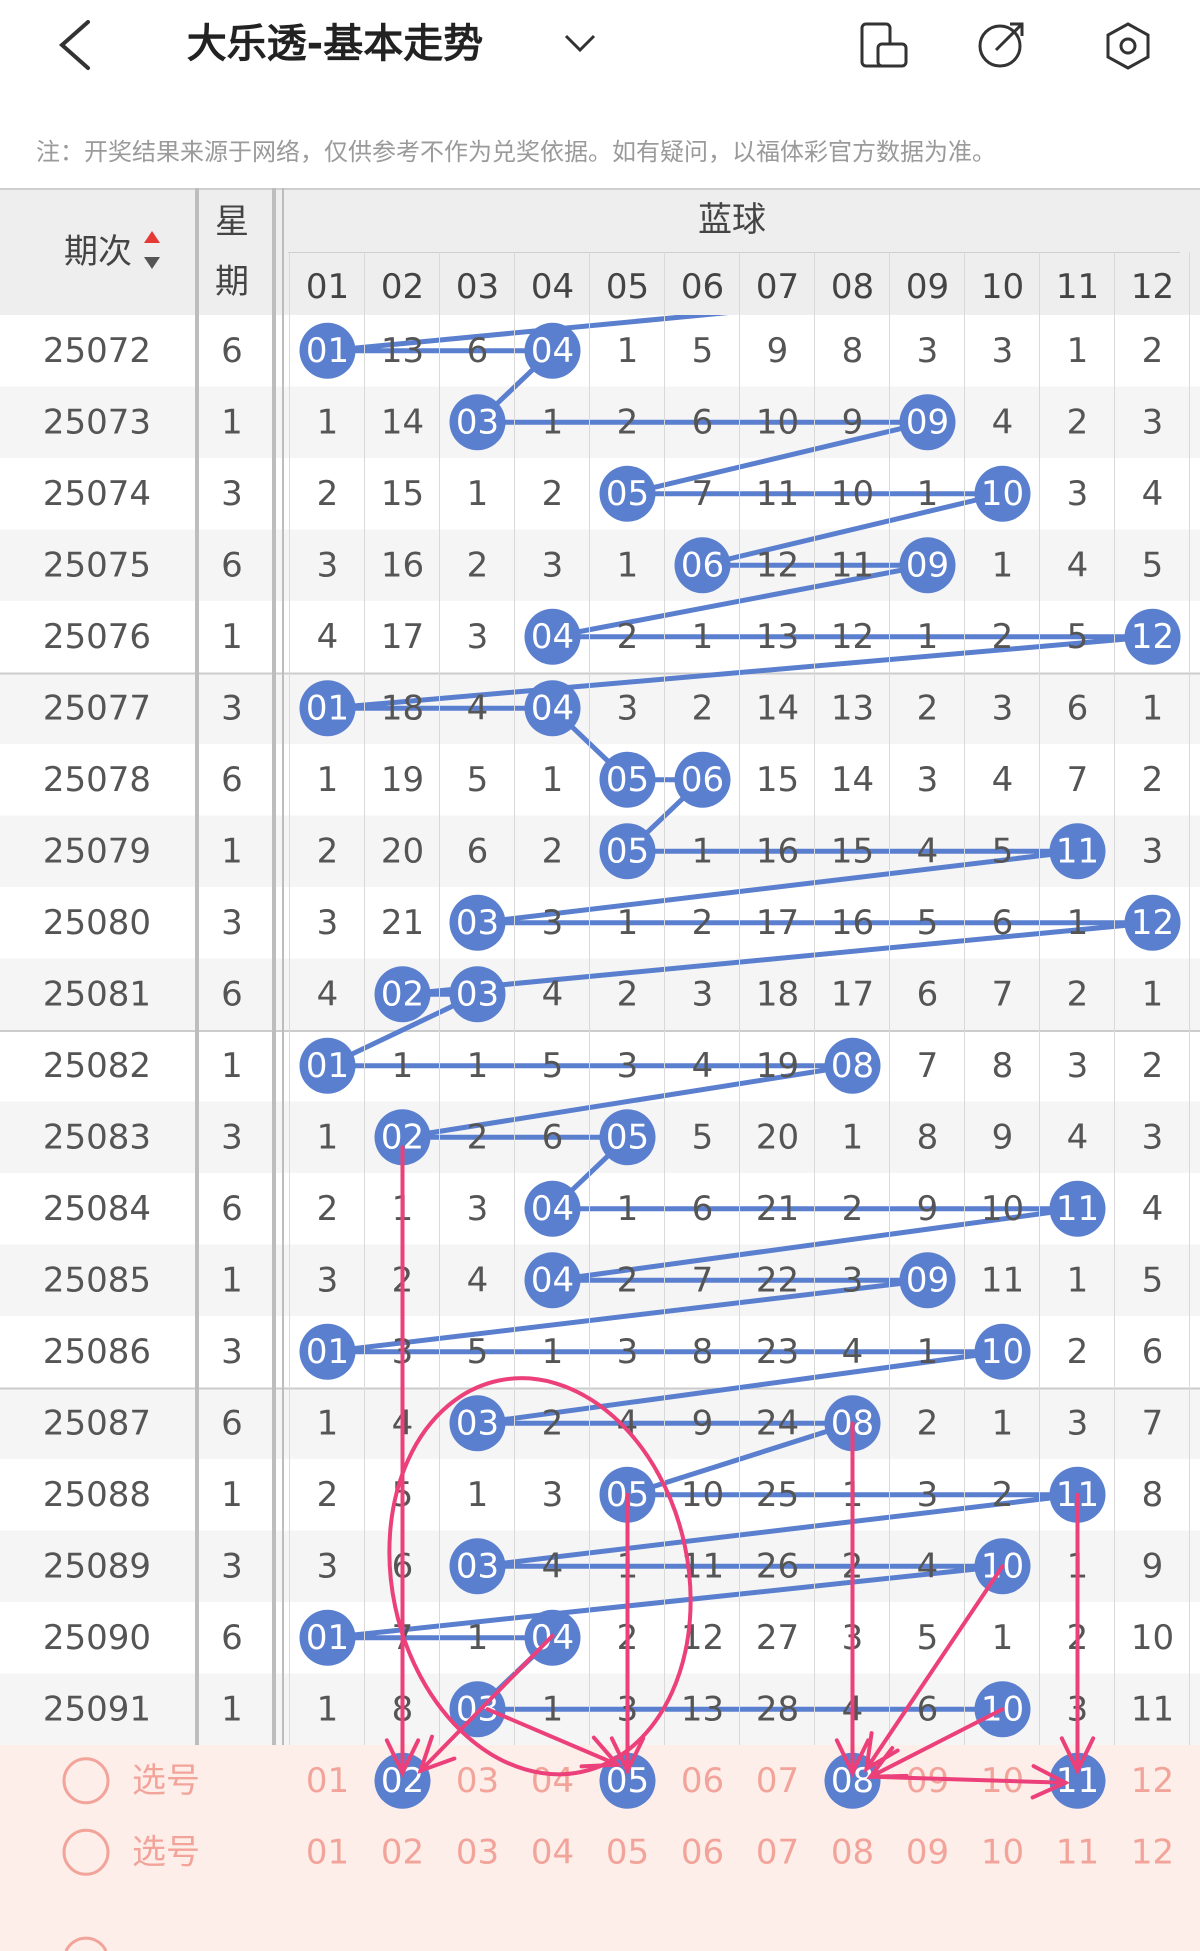 The height and width of the screenshot is (1951, 1200). I want to click on ball-number: 02, so click(402, 994).